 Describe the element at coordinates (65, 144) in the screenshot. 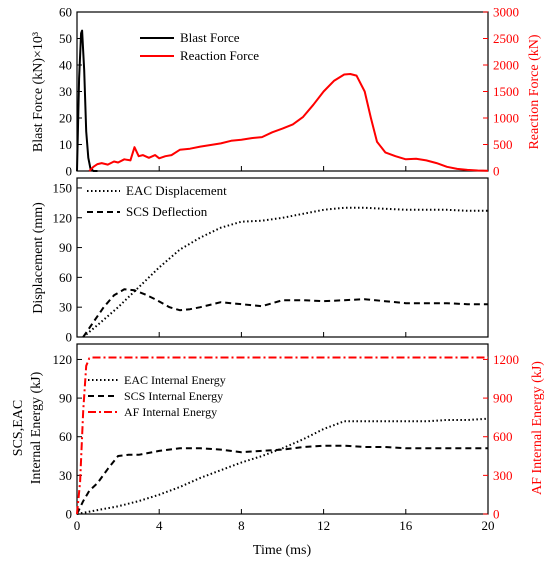

I see `top-left-y-tick-label-1: 10` at that location.